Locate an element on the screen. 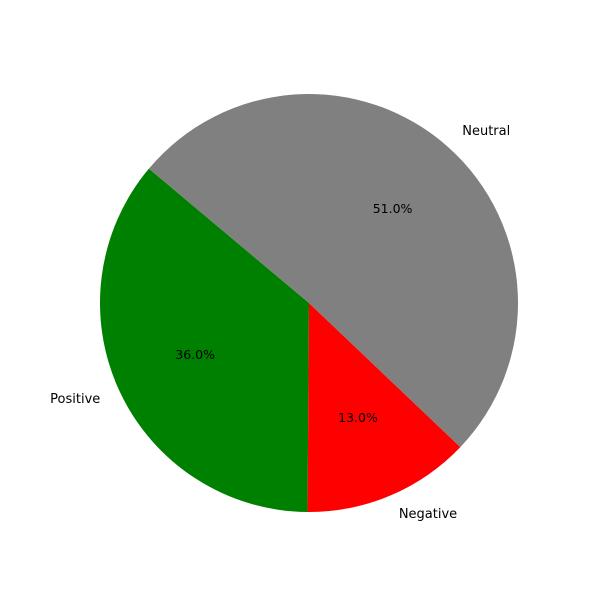  pct-label-positive: 36.0% is located at coordinates (195, 354).